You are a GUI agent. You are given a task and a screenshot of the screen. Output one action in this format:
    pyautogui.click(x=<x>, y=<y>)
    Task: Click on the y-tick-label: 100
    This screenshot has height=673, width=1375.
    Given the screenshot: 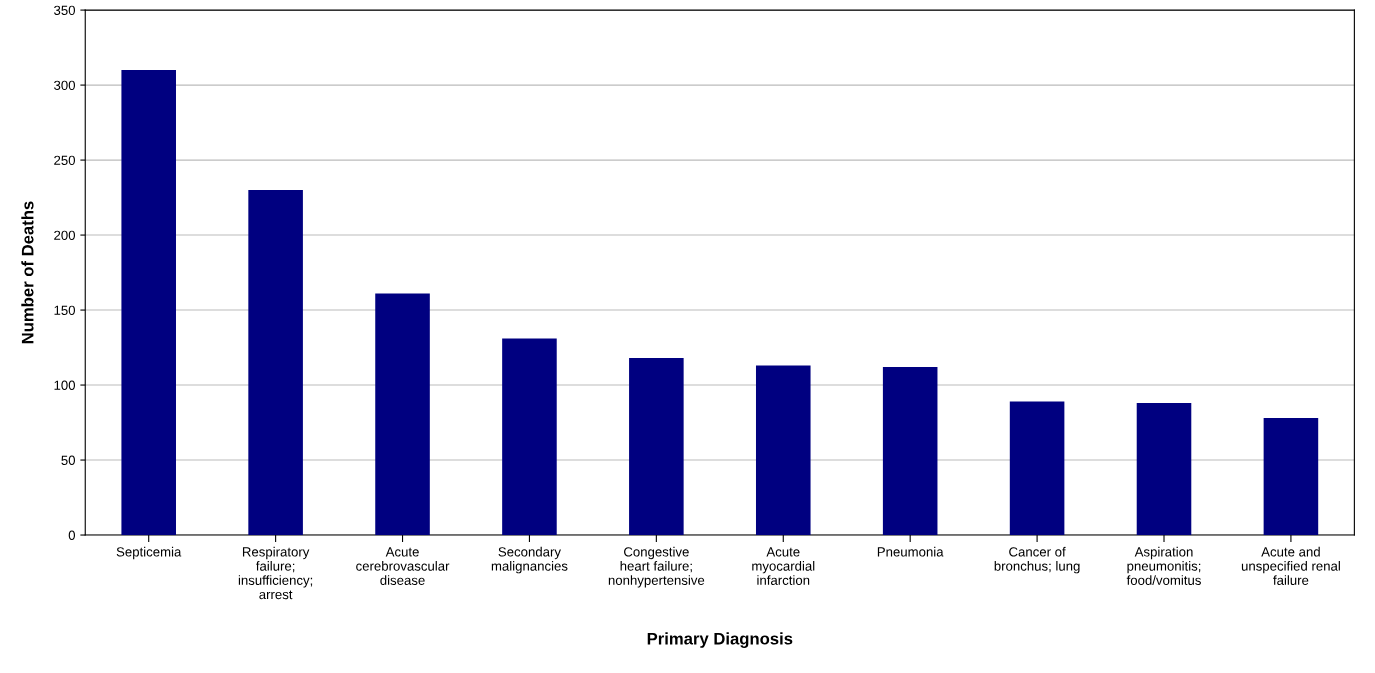 What is the action you would take?
    pyautogui.click(x=65, y=385)
    